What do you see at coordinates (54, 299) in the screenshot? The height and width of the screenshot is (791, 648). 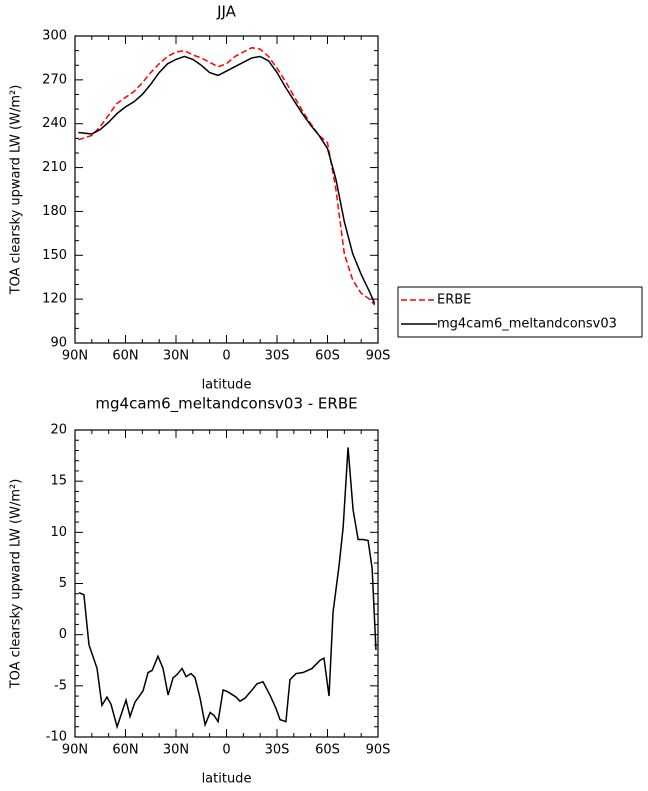 I see `y-tick-label: 120` at bounding box center [54, 299].